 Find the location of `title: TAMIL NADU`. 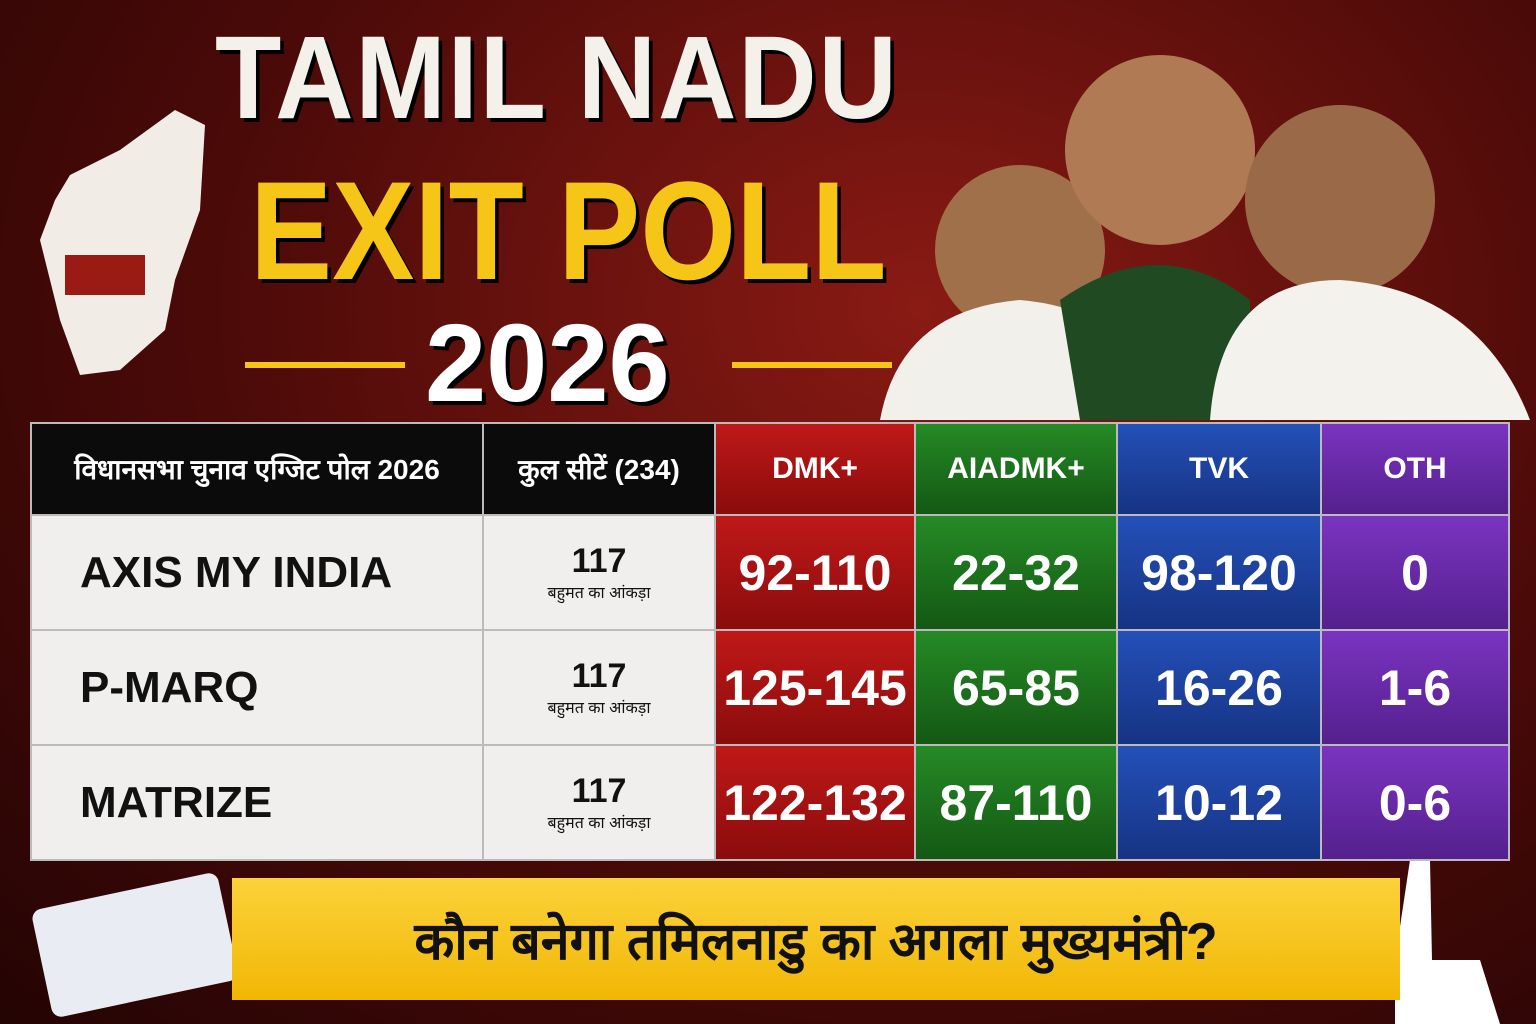

title: TAMIL NADU is located at coordinates (557, 78).